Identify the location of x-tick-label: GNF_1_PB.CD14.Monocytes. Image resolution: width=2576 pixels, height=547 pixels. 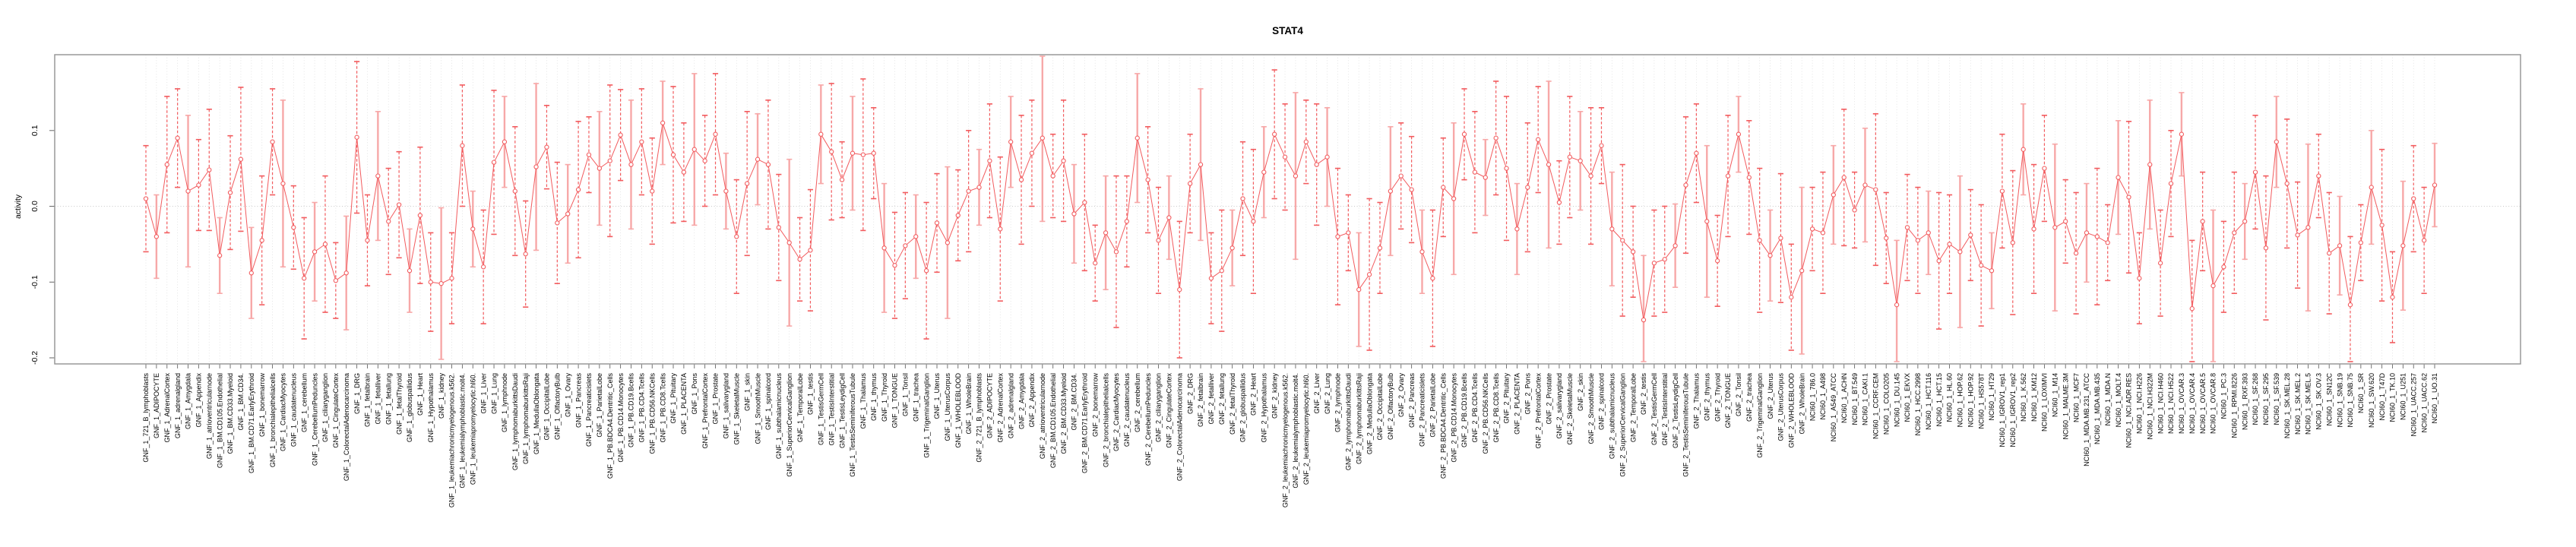
(621, 418).